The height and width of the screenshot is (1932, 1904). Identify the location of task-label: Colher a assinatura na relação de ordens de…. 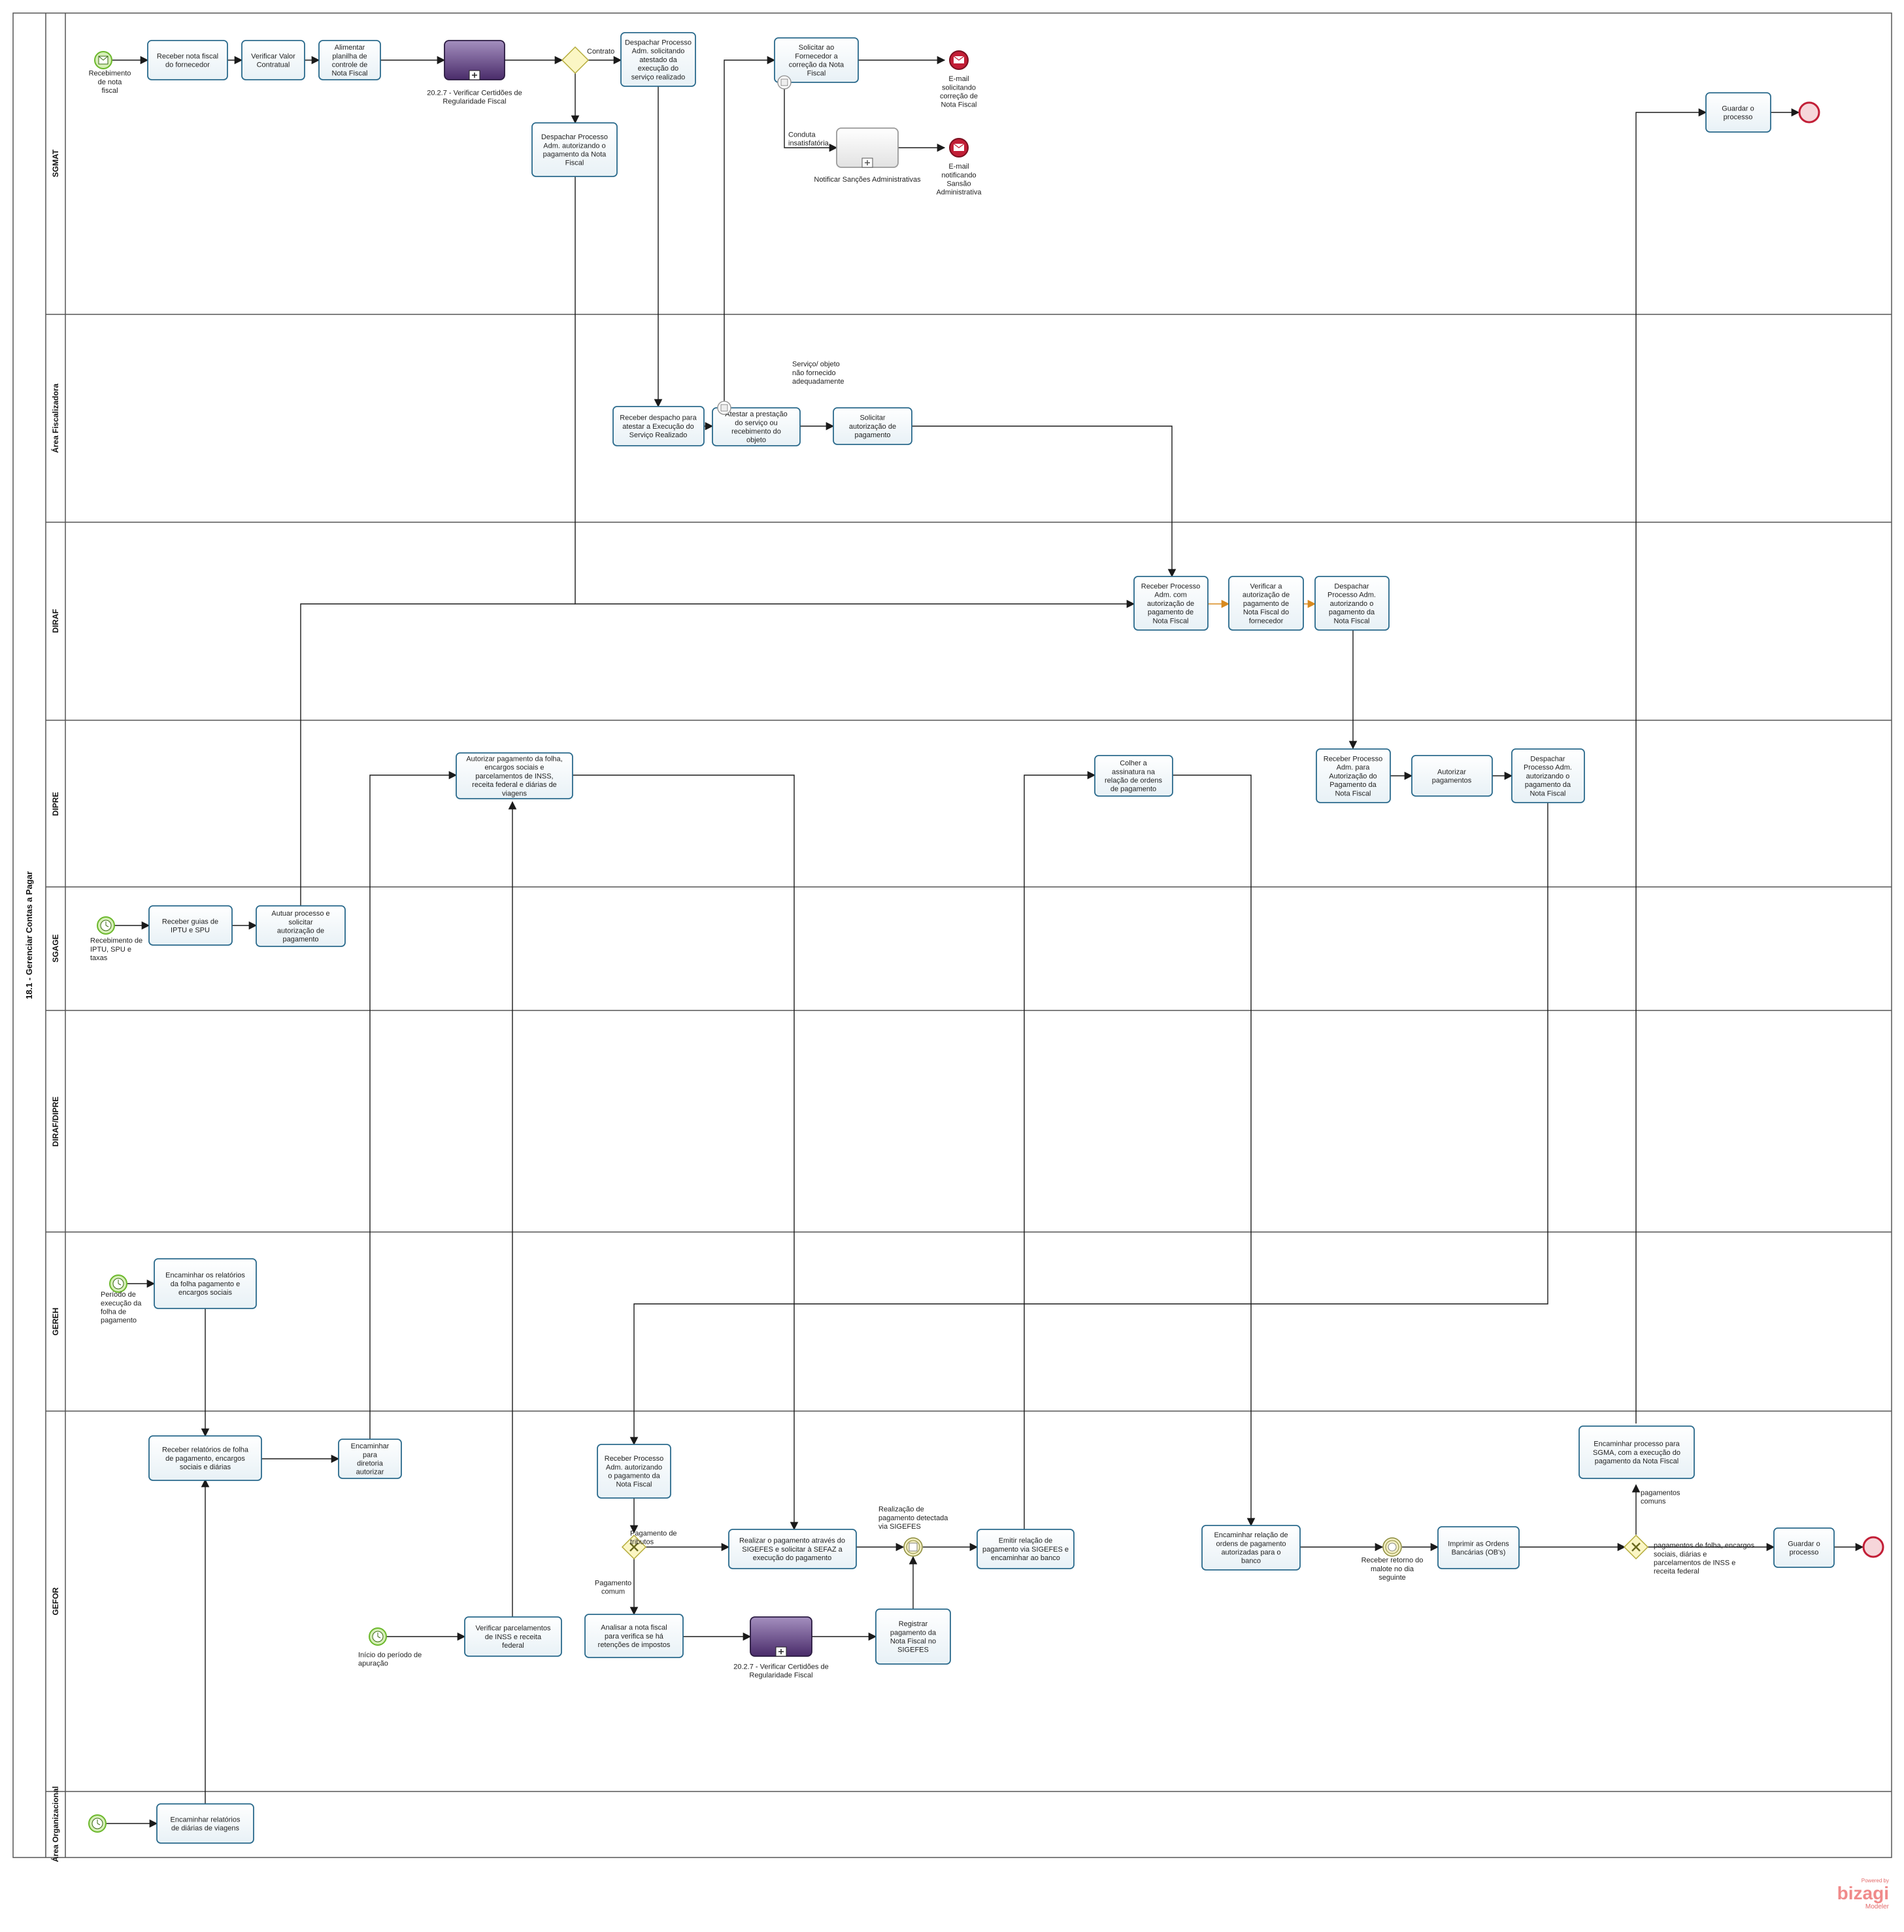
(1134, 776).